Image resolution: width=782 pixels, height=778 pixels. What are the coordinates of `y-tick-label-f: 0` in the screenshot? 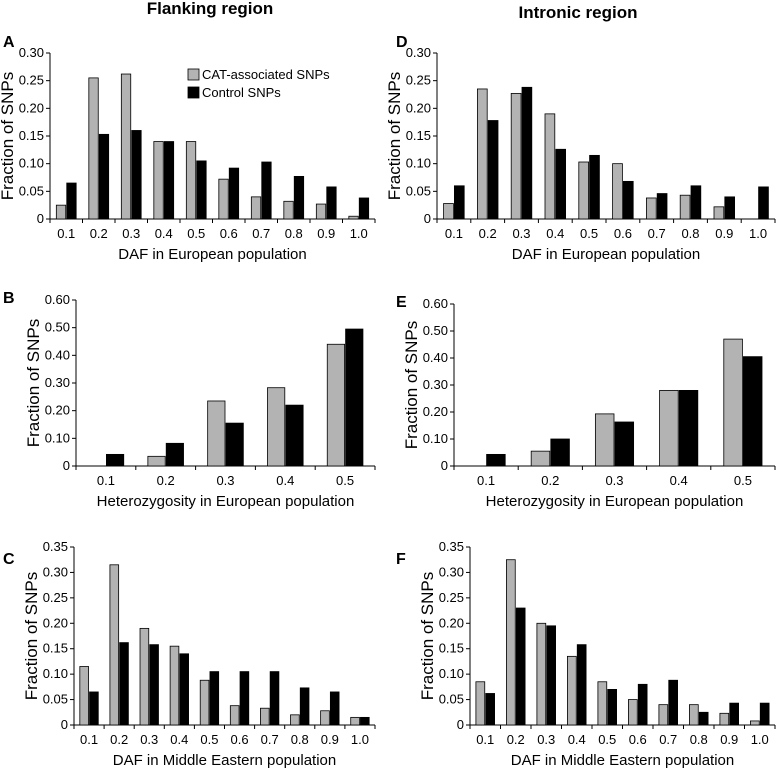 It's located at (460, 724).